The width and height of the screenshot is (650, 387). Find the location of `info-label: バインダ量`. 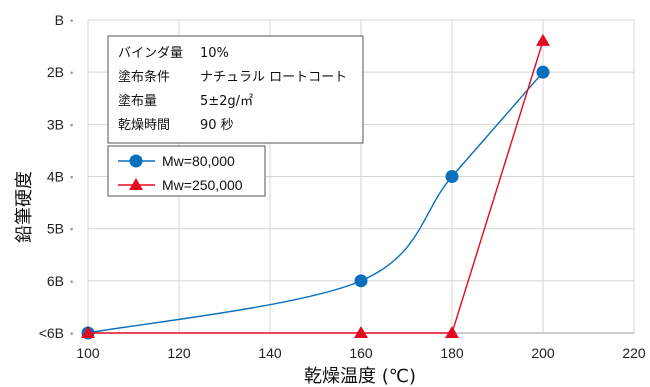

info-label: バインダ量 is located at coordinates (150, 53).